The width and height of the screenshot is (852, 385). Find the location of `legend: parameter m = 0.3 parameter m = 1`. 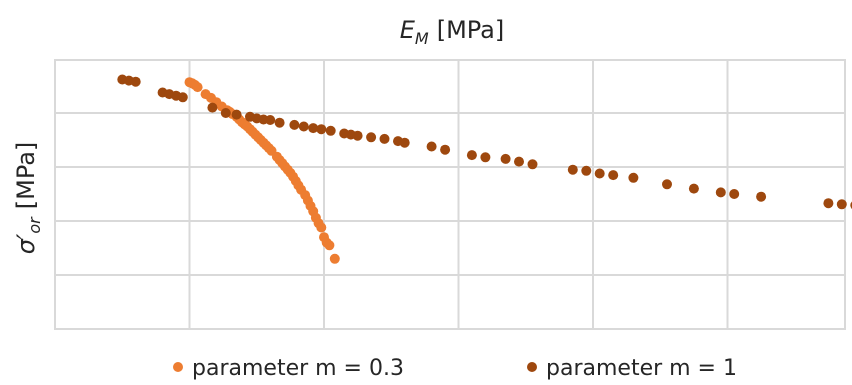

legend: parameter m = 0.3 parameter m = 1 is located at coordinates (455, 368).